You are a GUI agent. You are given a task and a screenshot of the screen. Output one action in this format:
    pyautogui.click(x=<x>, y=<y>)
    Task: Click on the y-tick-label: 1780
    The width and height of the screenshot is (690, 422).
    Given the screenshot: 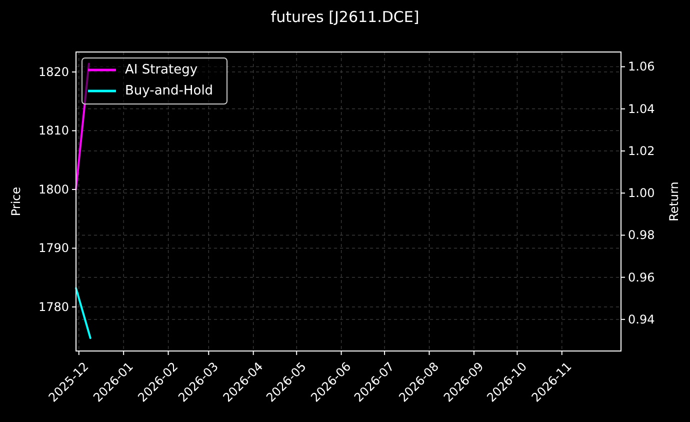 What is the action you would take?
    pyautogui.click(x=53, y=307)
    